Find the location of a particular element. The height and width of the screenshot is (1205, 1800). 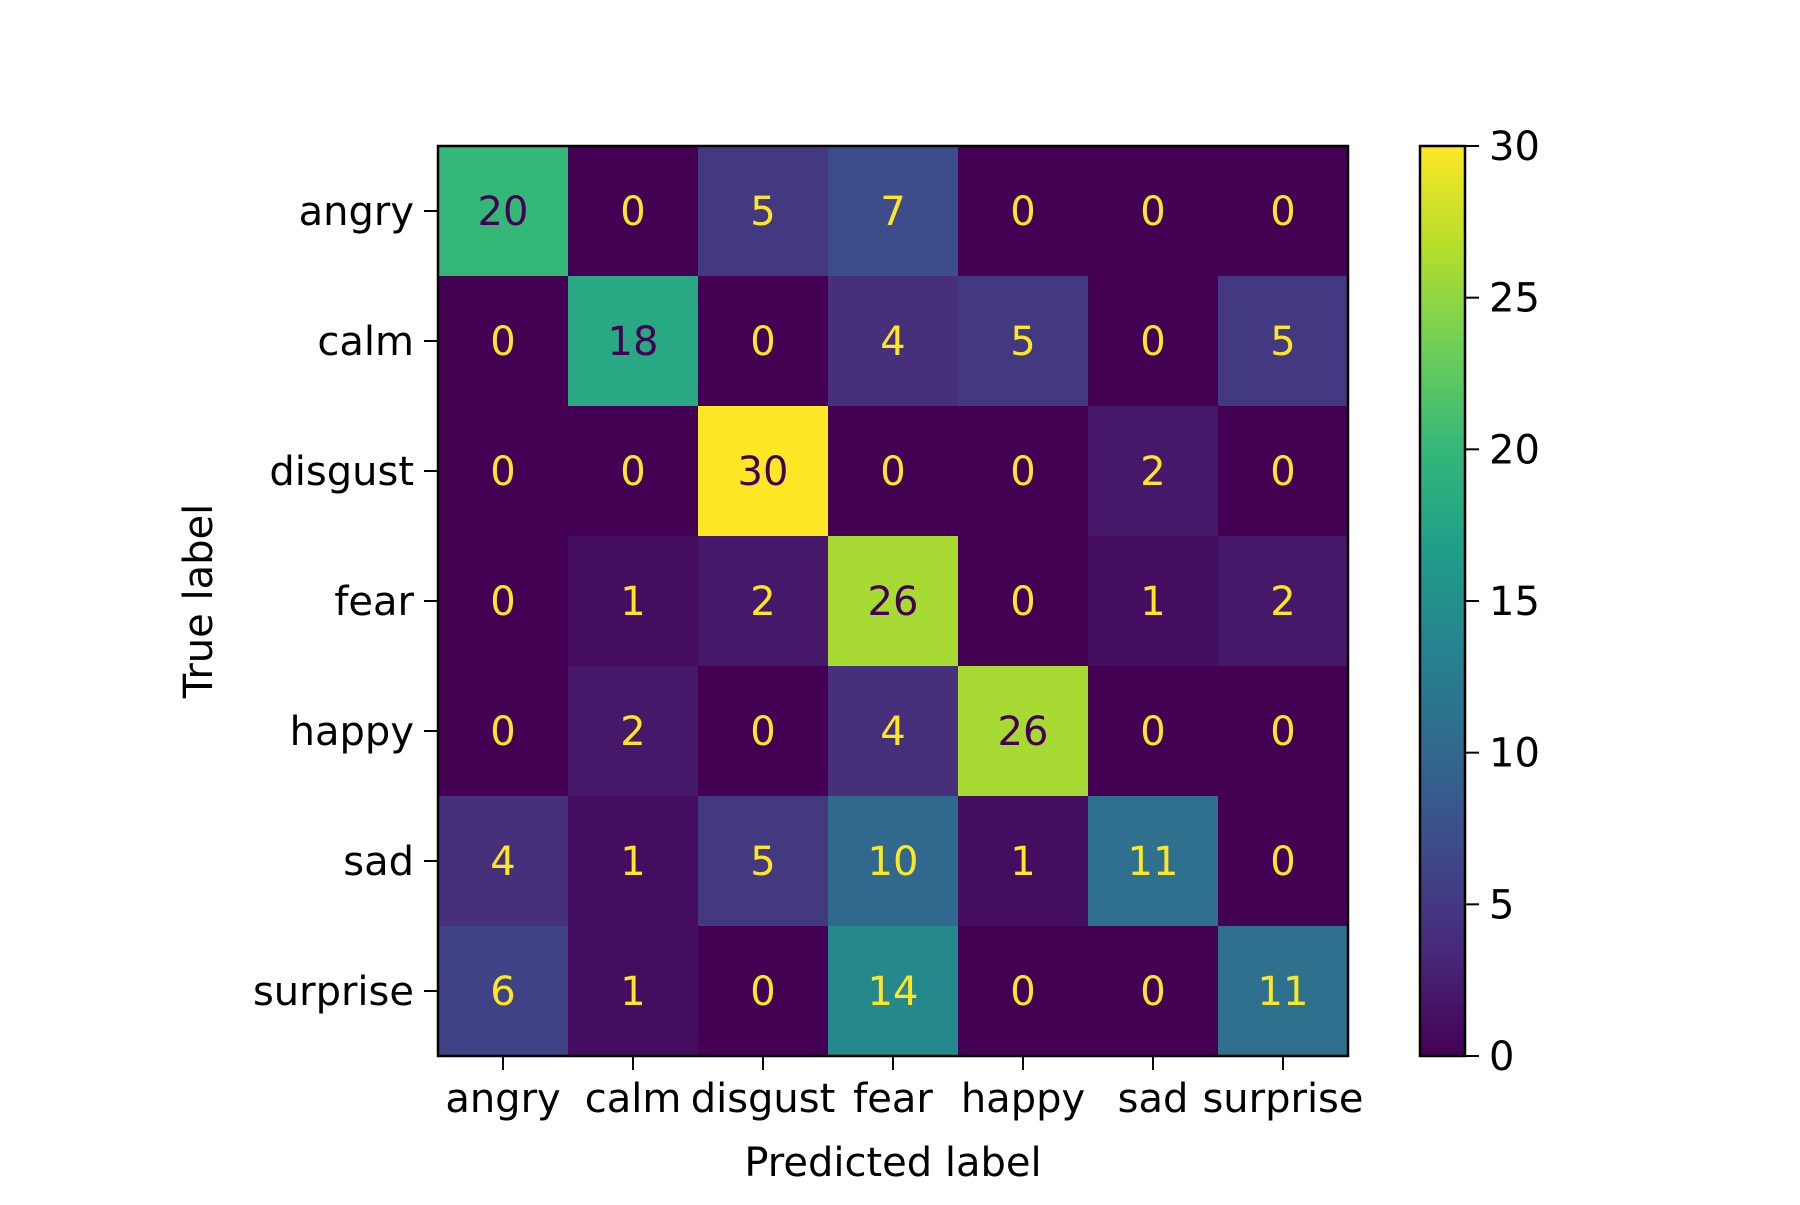

heatmap-cell-label: 6 is located at coordinates (502, 992).